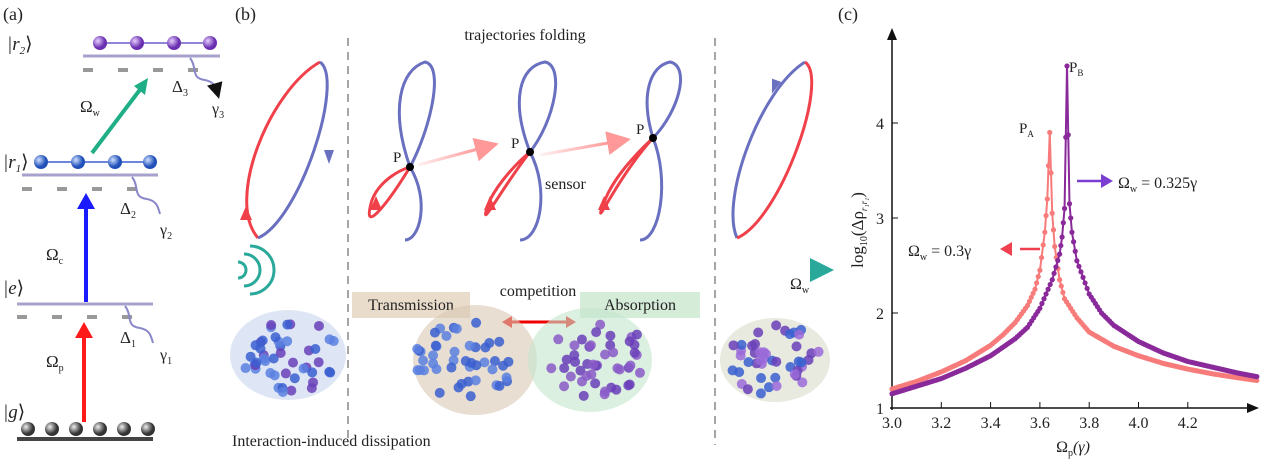 The height and width of the screenshot is (461, 1264). What do you see at coordinates (401, 151) in the screenshot?
I see `trajectory-figure-eight-1: P` at bounding box center [401, 151].